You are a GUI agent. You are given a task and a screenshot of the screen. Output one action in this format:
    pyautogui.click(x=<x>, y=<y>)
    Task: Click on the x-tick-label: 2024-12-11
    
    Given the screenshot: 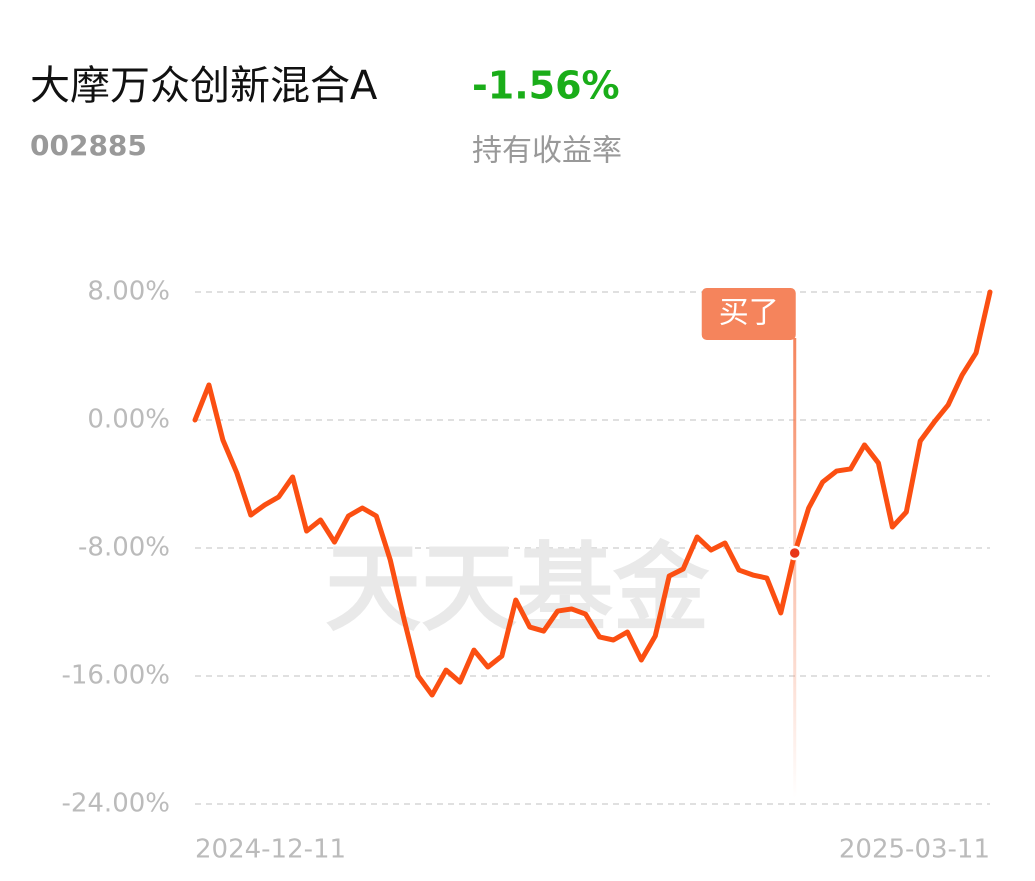 What is the action you would take?
    pyautogui.click(x=270, y=850)
    